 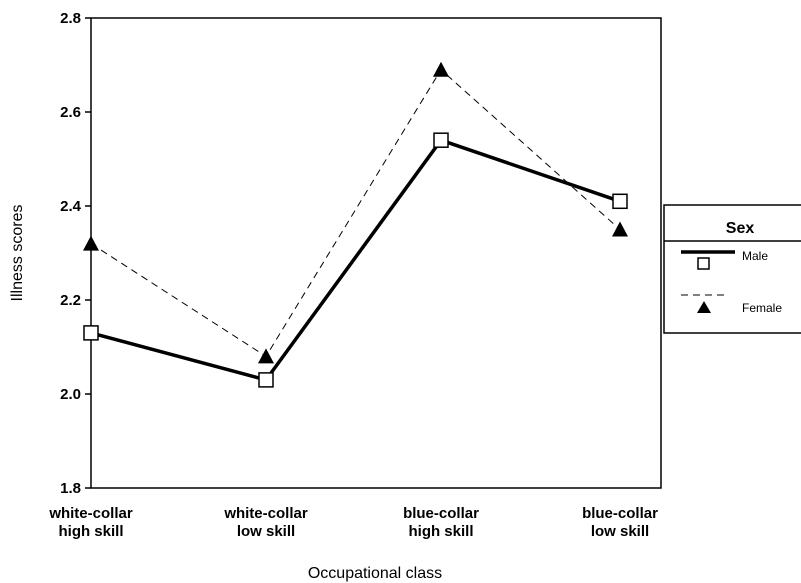 I want to click on x-category-label: white-collar high skill, so click(x=90, y=522).